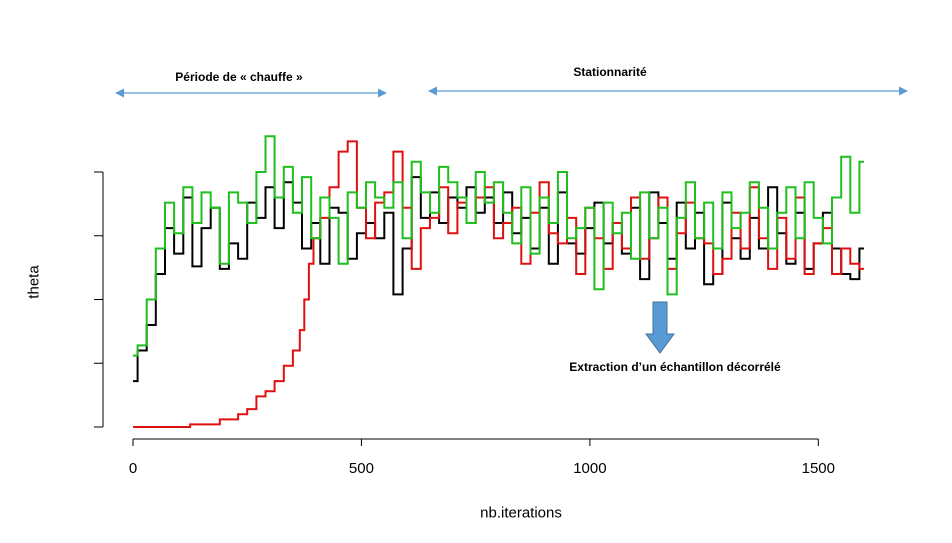 This screenshot has width=952, height=543. I want to click on extraction-label: Extraction d’un échantillon décorrélé, so click(675, 367).